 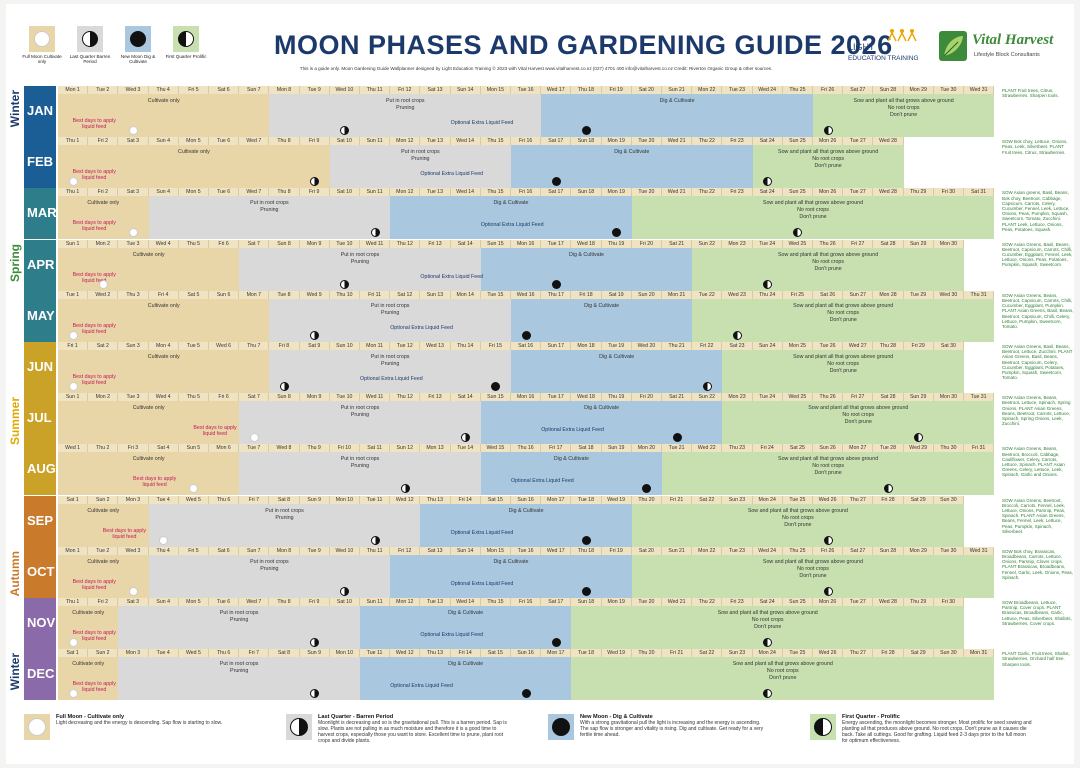 I want to click on day-label: Sun 7, so click(x=254, y=550).